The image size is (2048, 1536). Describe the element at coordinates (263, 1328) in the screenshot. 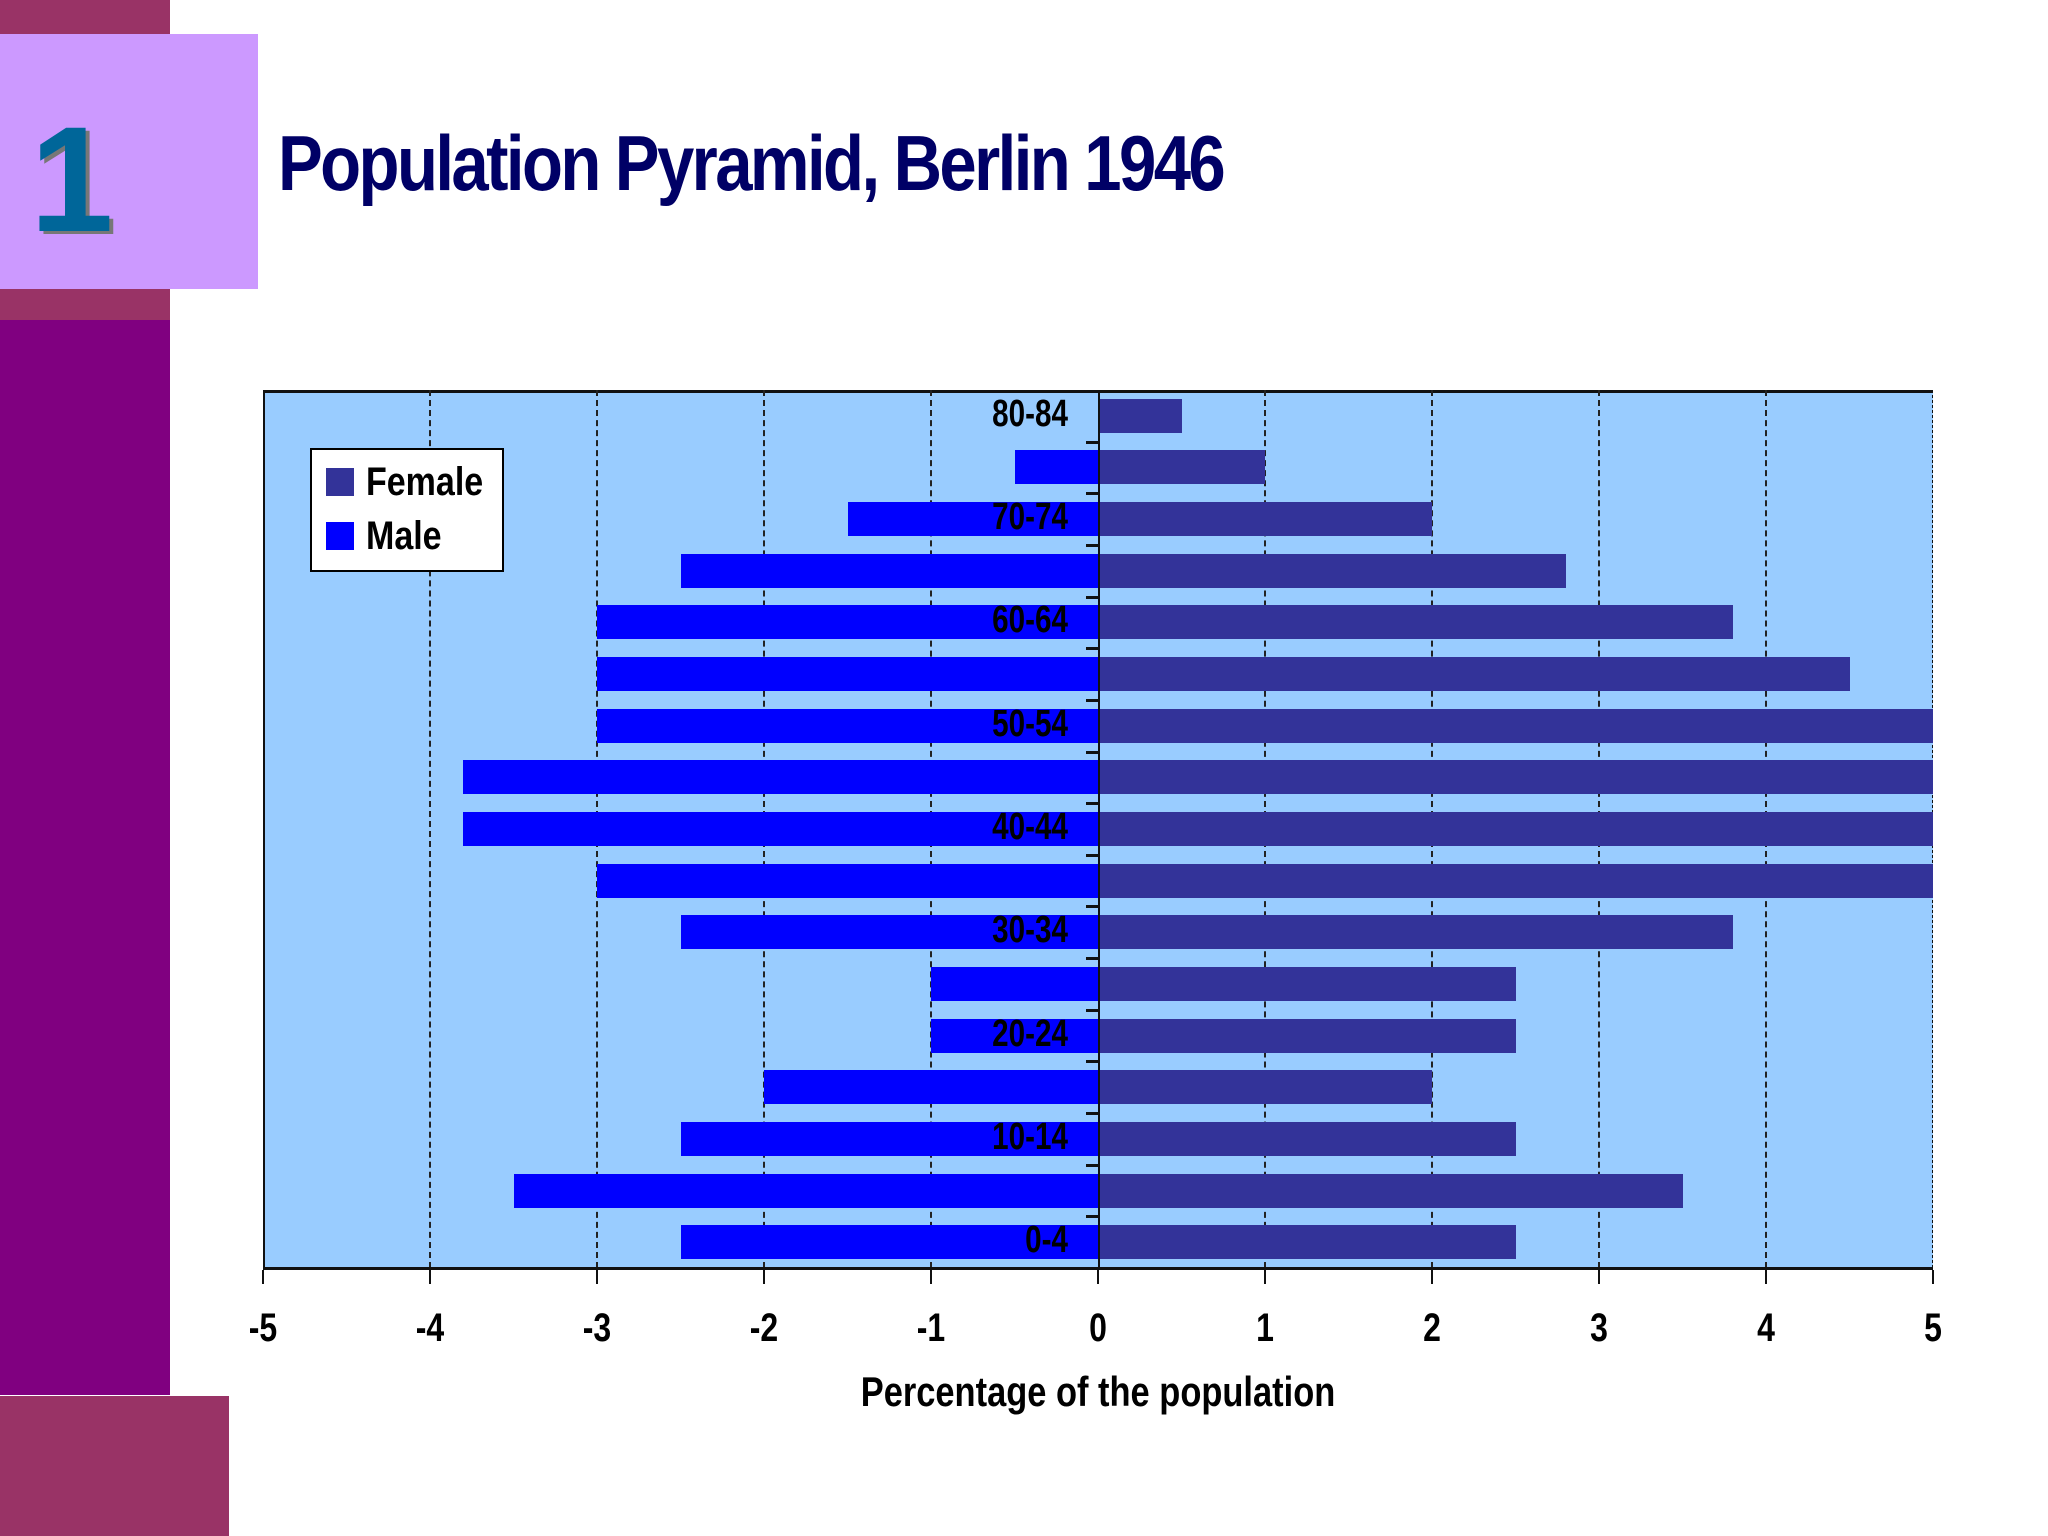

I see `x-tick-label: -5` at that location.